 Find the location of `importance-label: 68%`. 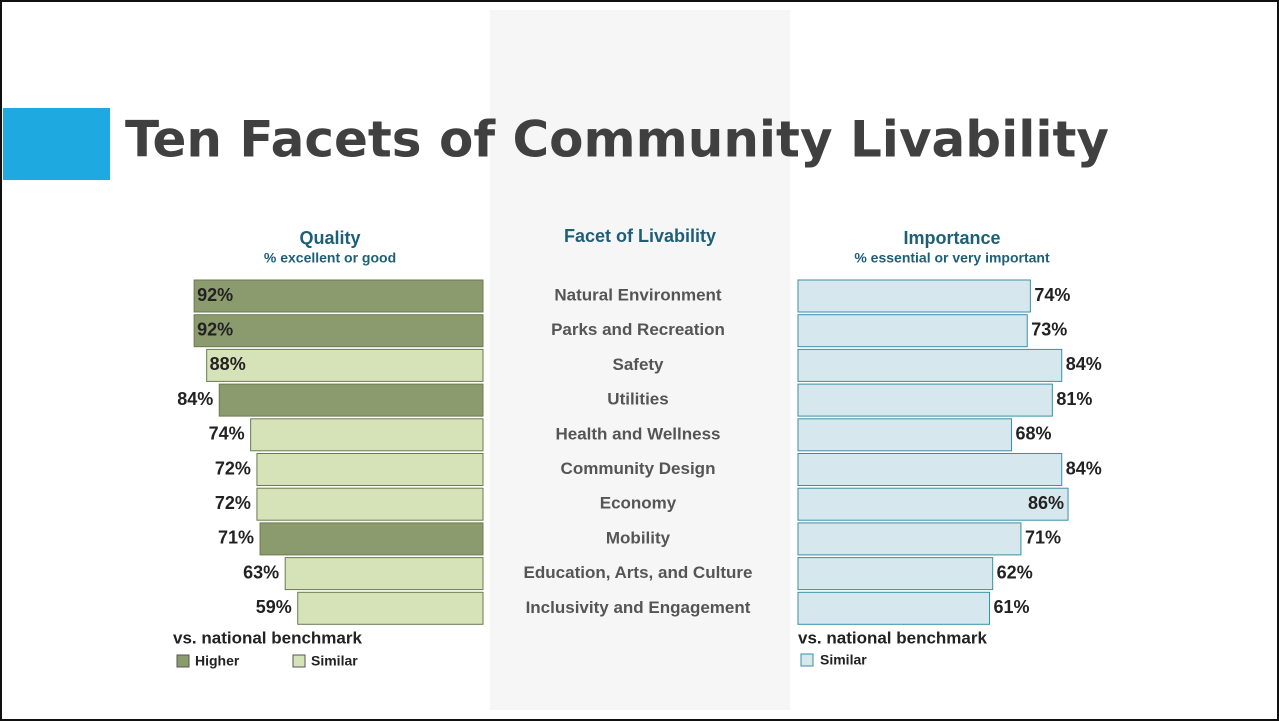

importance-label: 68% is located at coordinates (1034, 434).